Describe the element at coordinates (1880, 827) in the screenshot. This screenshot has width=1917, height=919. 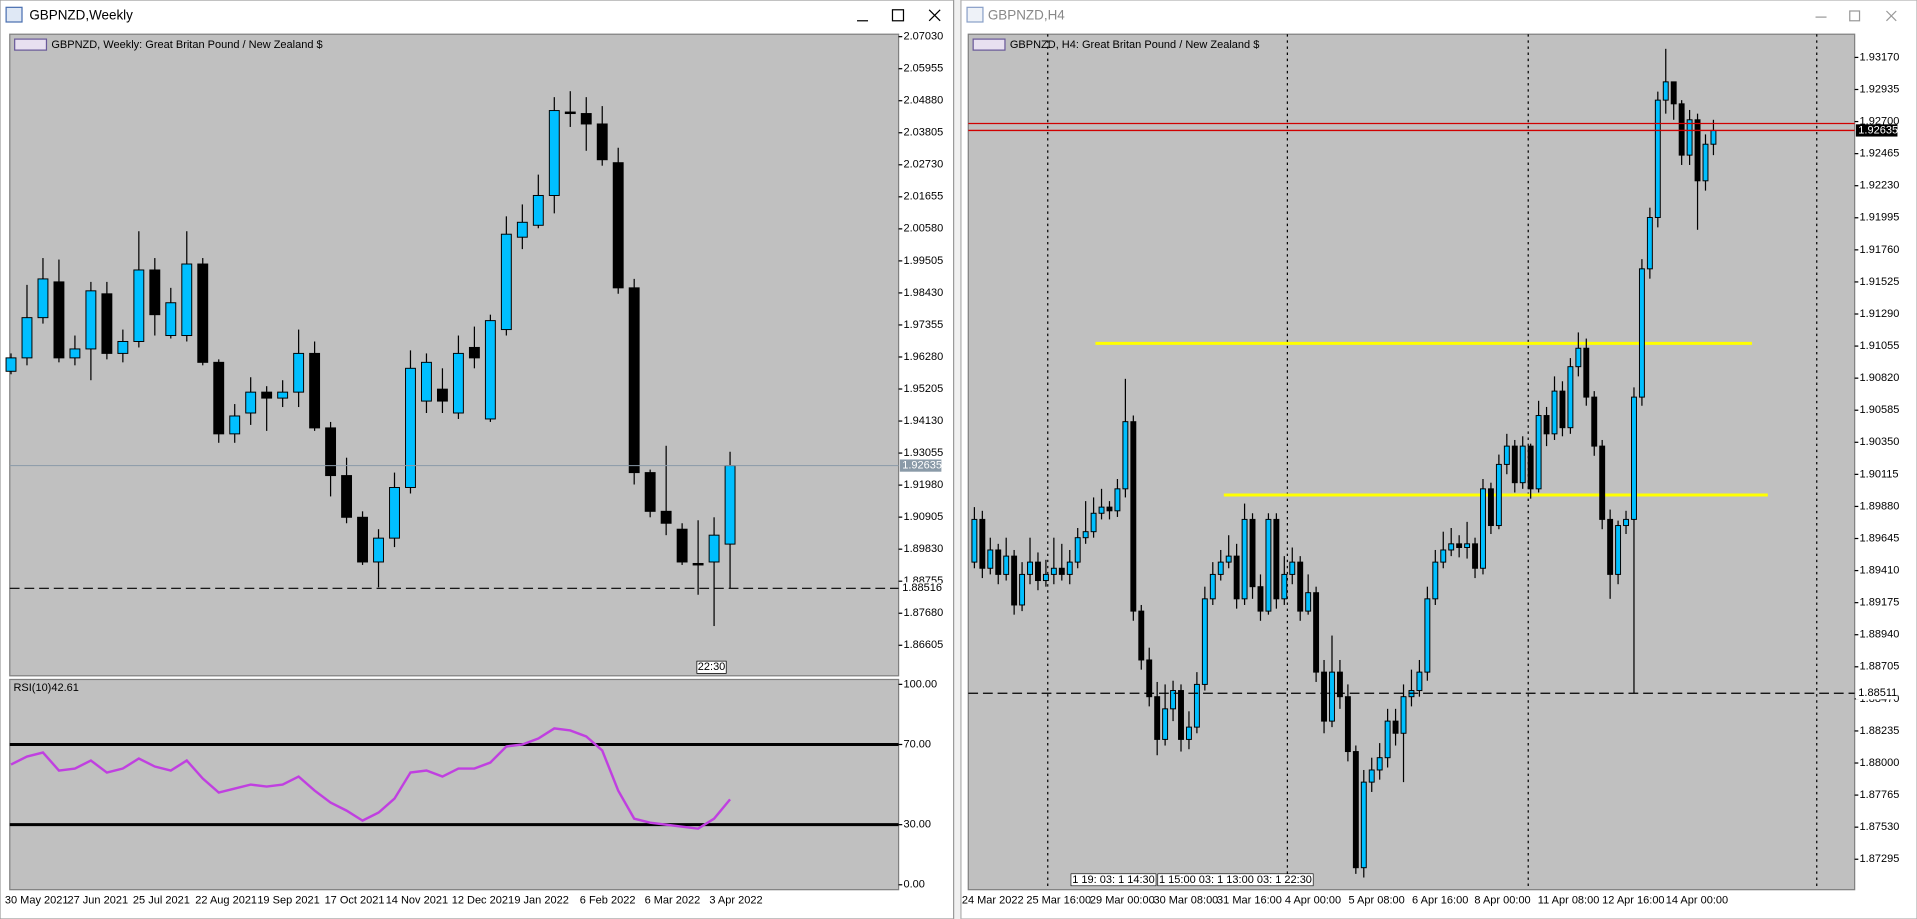
I see `y-tick-label: 1.87530` at that location.